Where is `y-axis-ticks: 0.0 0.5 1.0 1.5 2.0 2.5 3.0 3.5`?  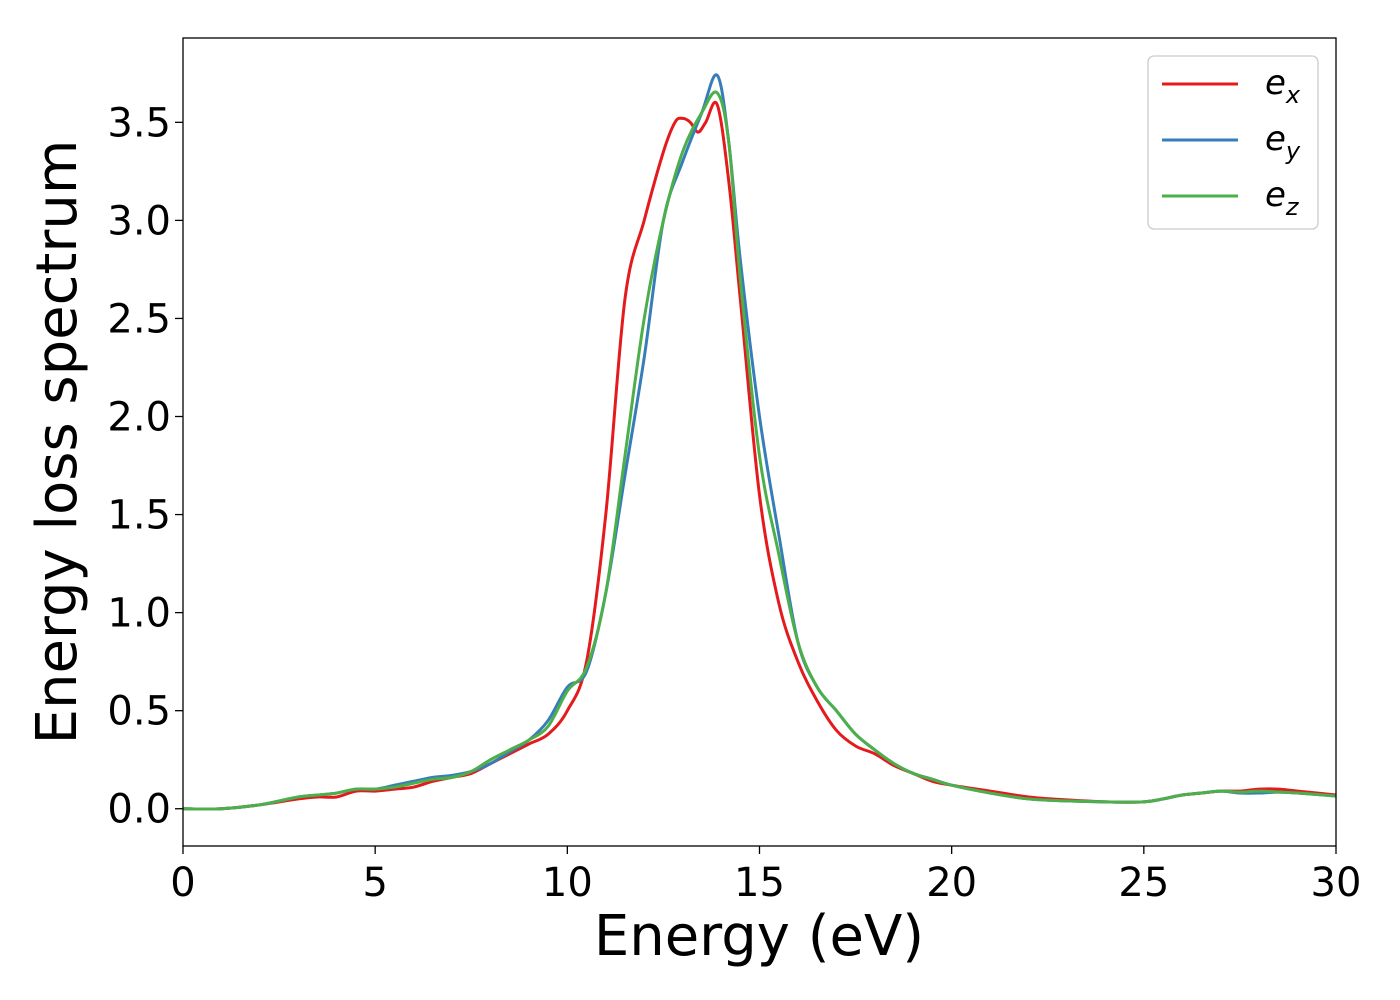 y-axis-ticks: 0.0 0.5 1.0 1.5 2.0 2.5 3.0 3.5 is located at coordinates (145, 466).